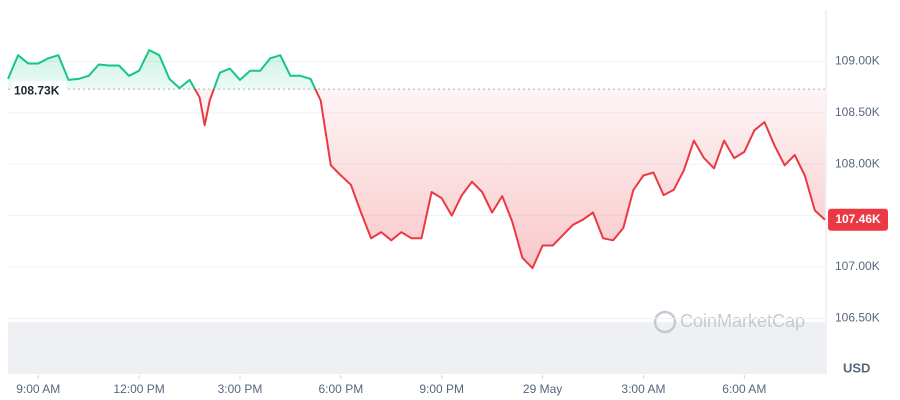  What do you see at coordinates (857, 318) in the screenshot?
I see `y-tick-label: 106.50K` at bounding box center [857, 318].